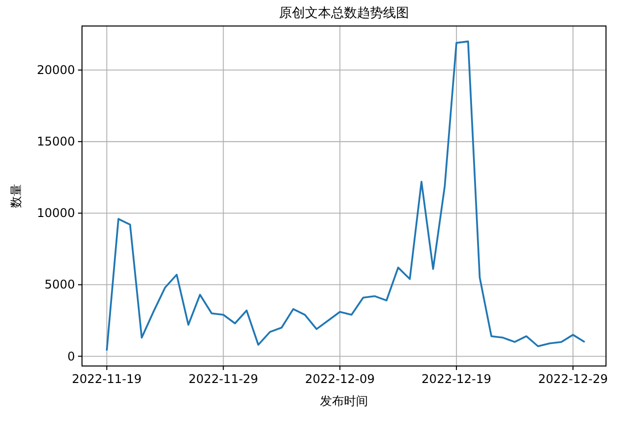 This screenshot has height=421, width=644. Describe the element at coordinates (55, 70) in the screenshot. I see `y-tick-label: 20000` at that location.